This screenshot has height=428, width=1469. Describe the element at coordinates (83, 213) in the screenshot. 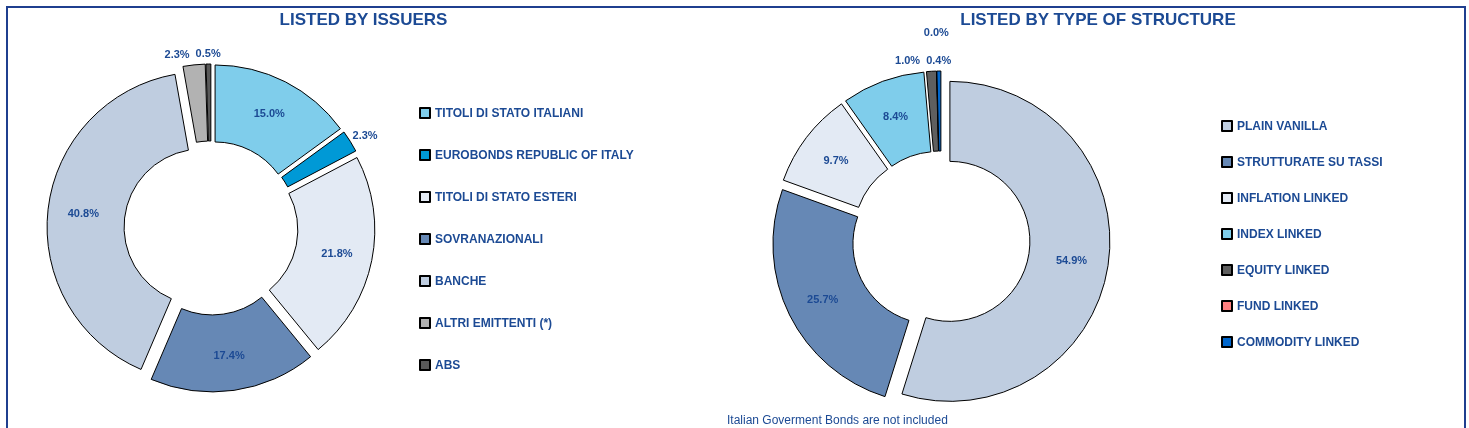

I see `data-label: 40.8%` at that location.